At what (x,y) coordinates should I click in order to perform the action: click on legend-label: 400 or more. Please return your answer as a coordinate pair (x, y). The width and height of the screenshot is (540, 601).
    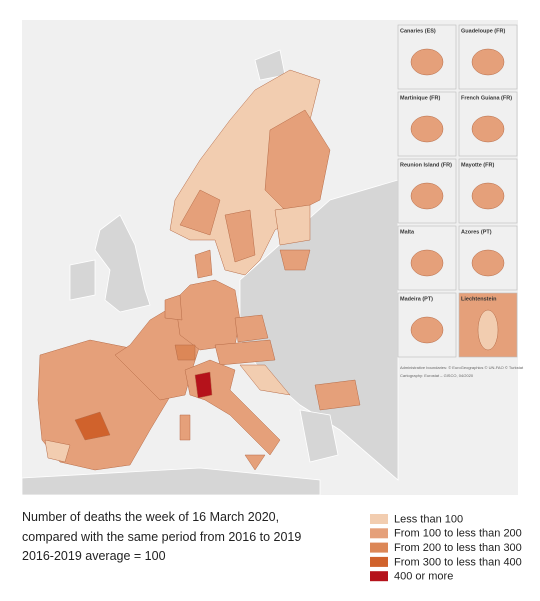
    Looking at the image, I should click on (423, 577).